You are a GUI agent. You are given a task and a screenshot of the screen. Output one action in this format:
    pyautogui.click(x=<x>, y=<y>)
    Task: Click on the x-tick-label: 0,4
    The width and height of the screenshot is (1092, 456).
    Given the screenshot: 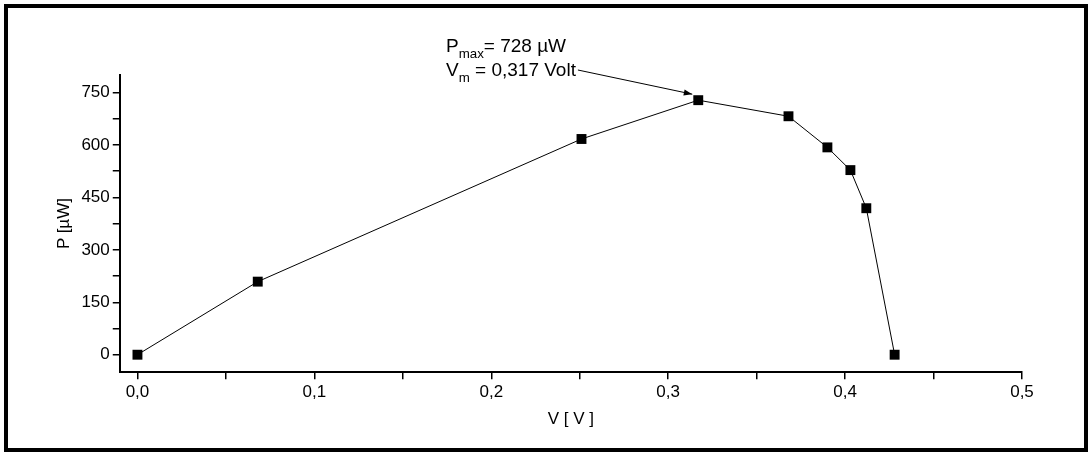 What is the action you would take?
    pyautogui.click(x=845, y=392)
    